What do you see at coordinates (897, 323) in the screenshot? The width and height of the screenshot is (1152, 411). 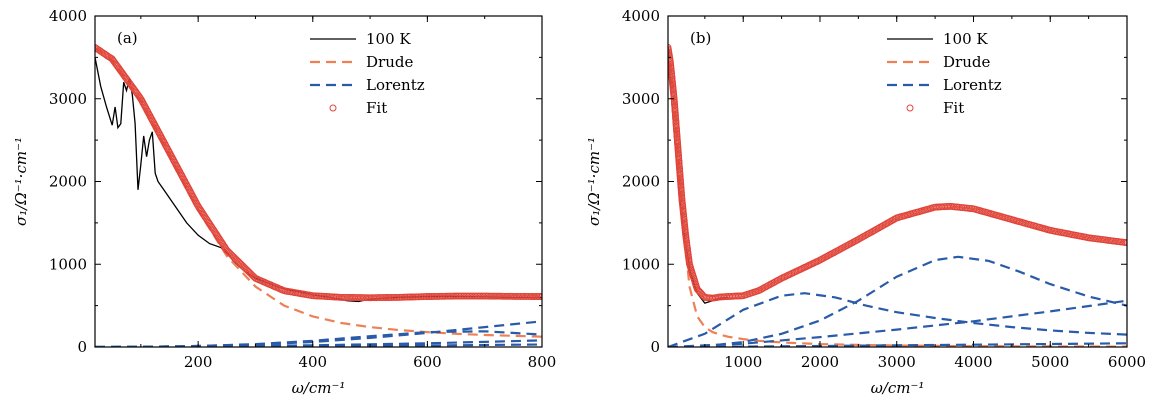 I see `series-lorentz-4-line` at bounding box center [897, 323].